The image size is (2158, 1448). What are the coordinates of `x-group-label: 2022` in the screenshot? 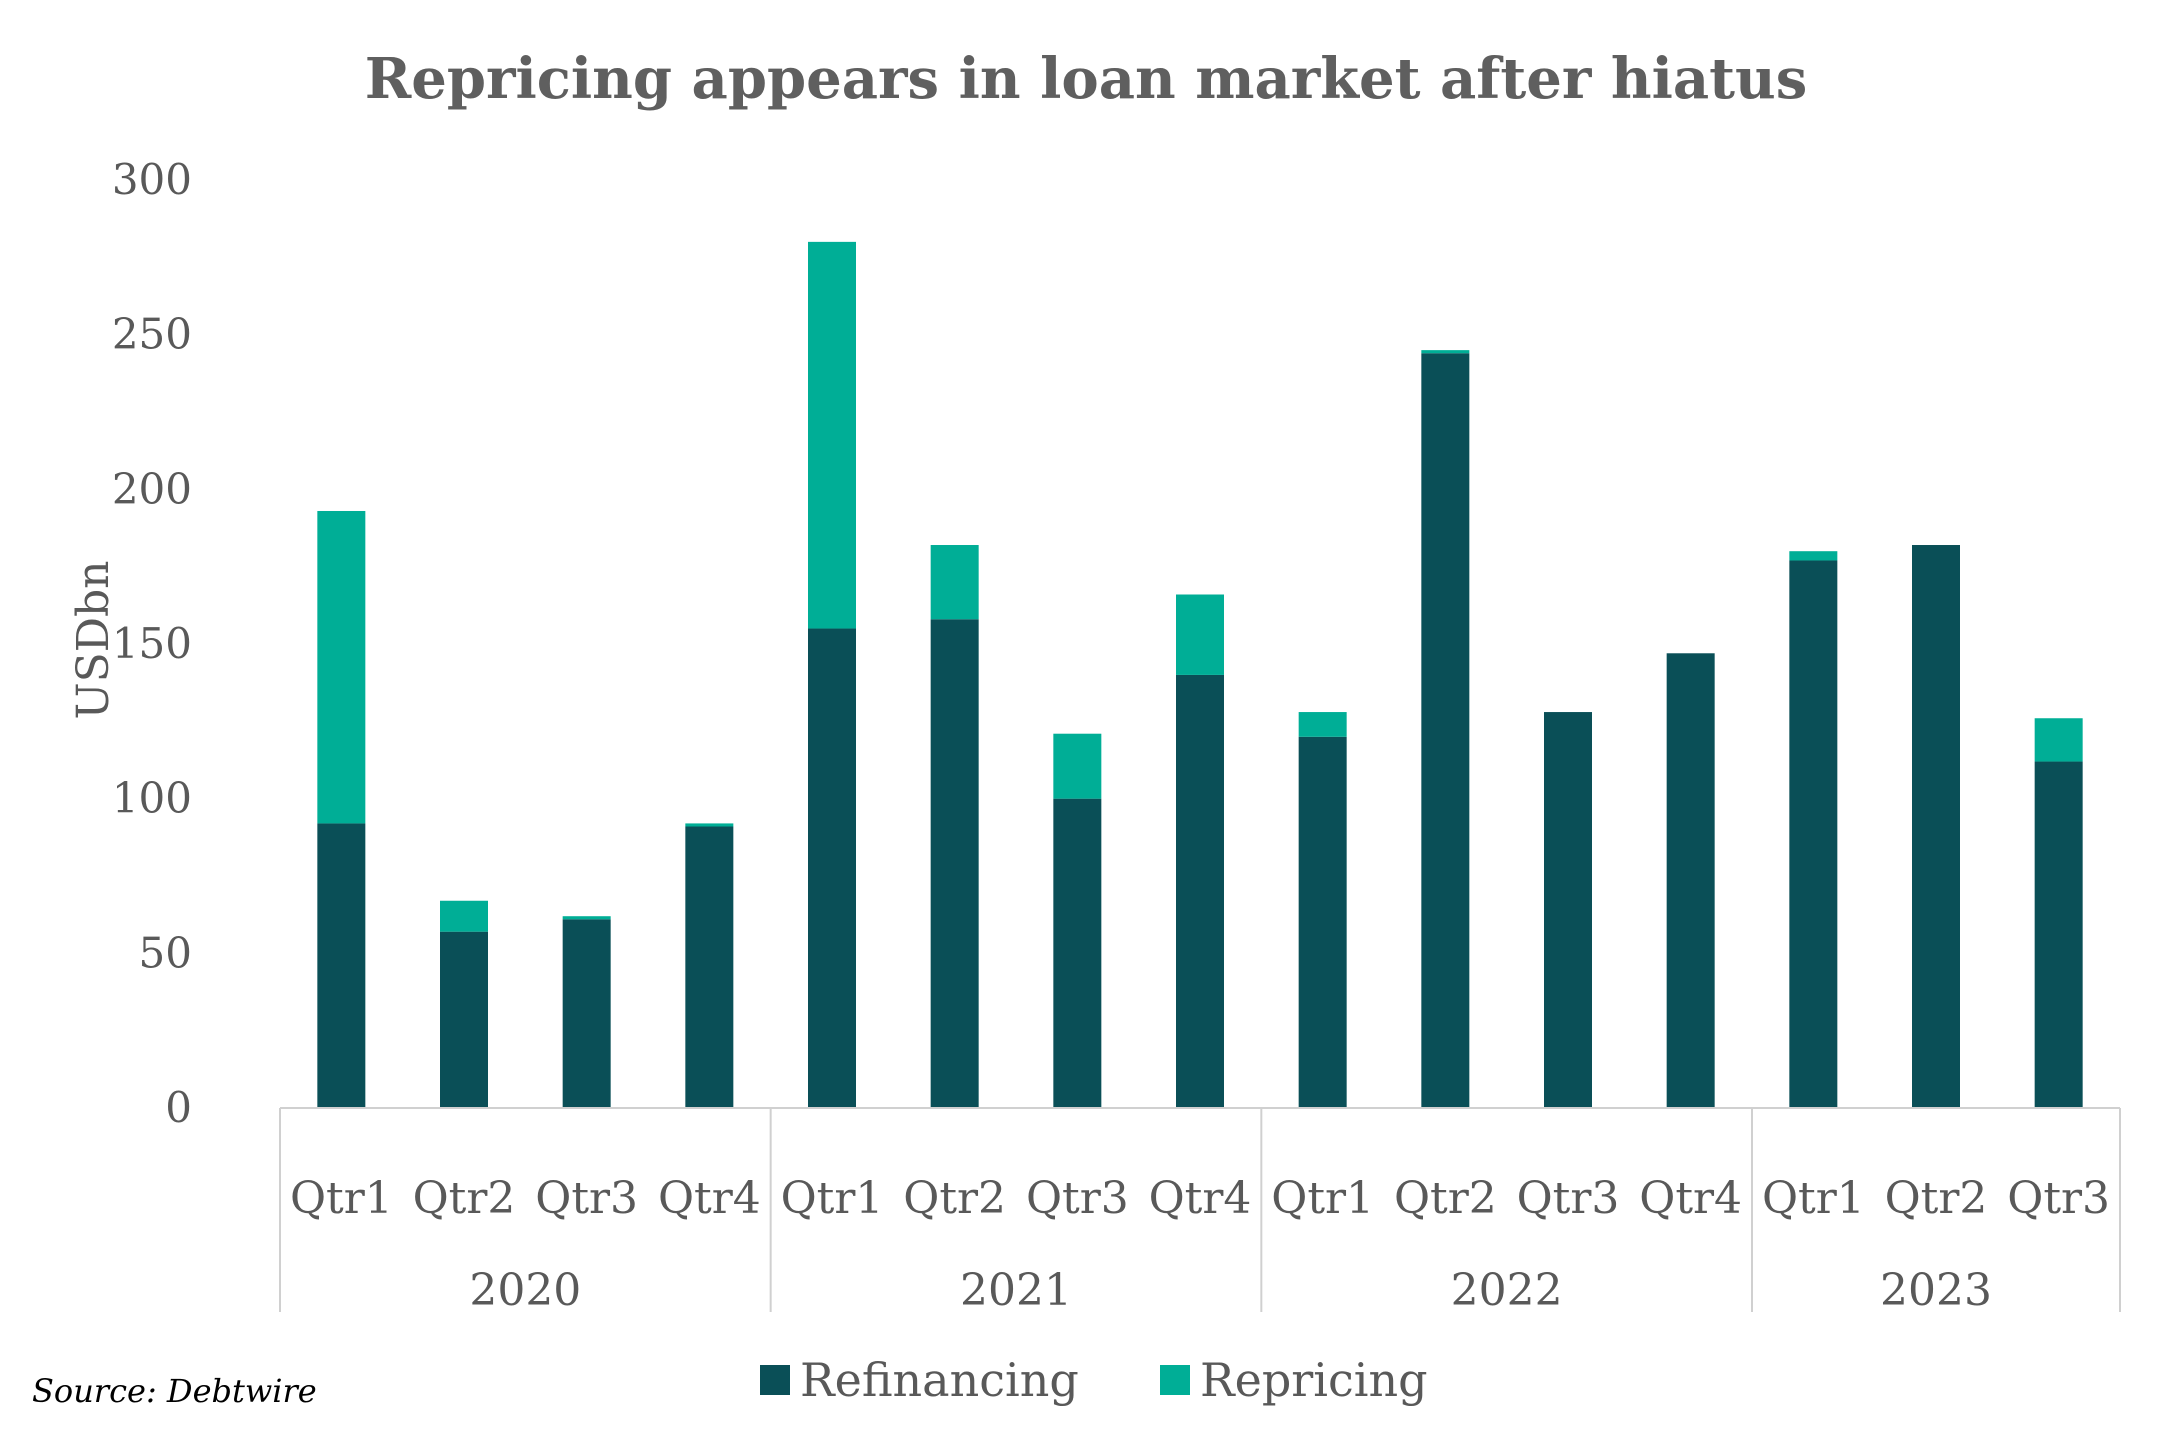 It's located at (1507, 1290).